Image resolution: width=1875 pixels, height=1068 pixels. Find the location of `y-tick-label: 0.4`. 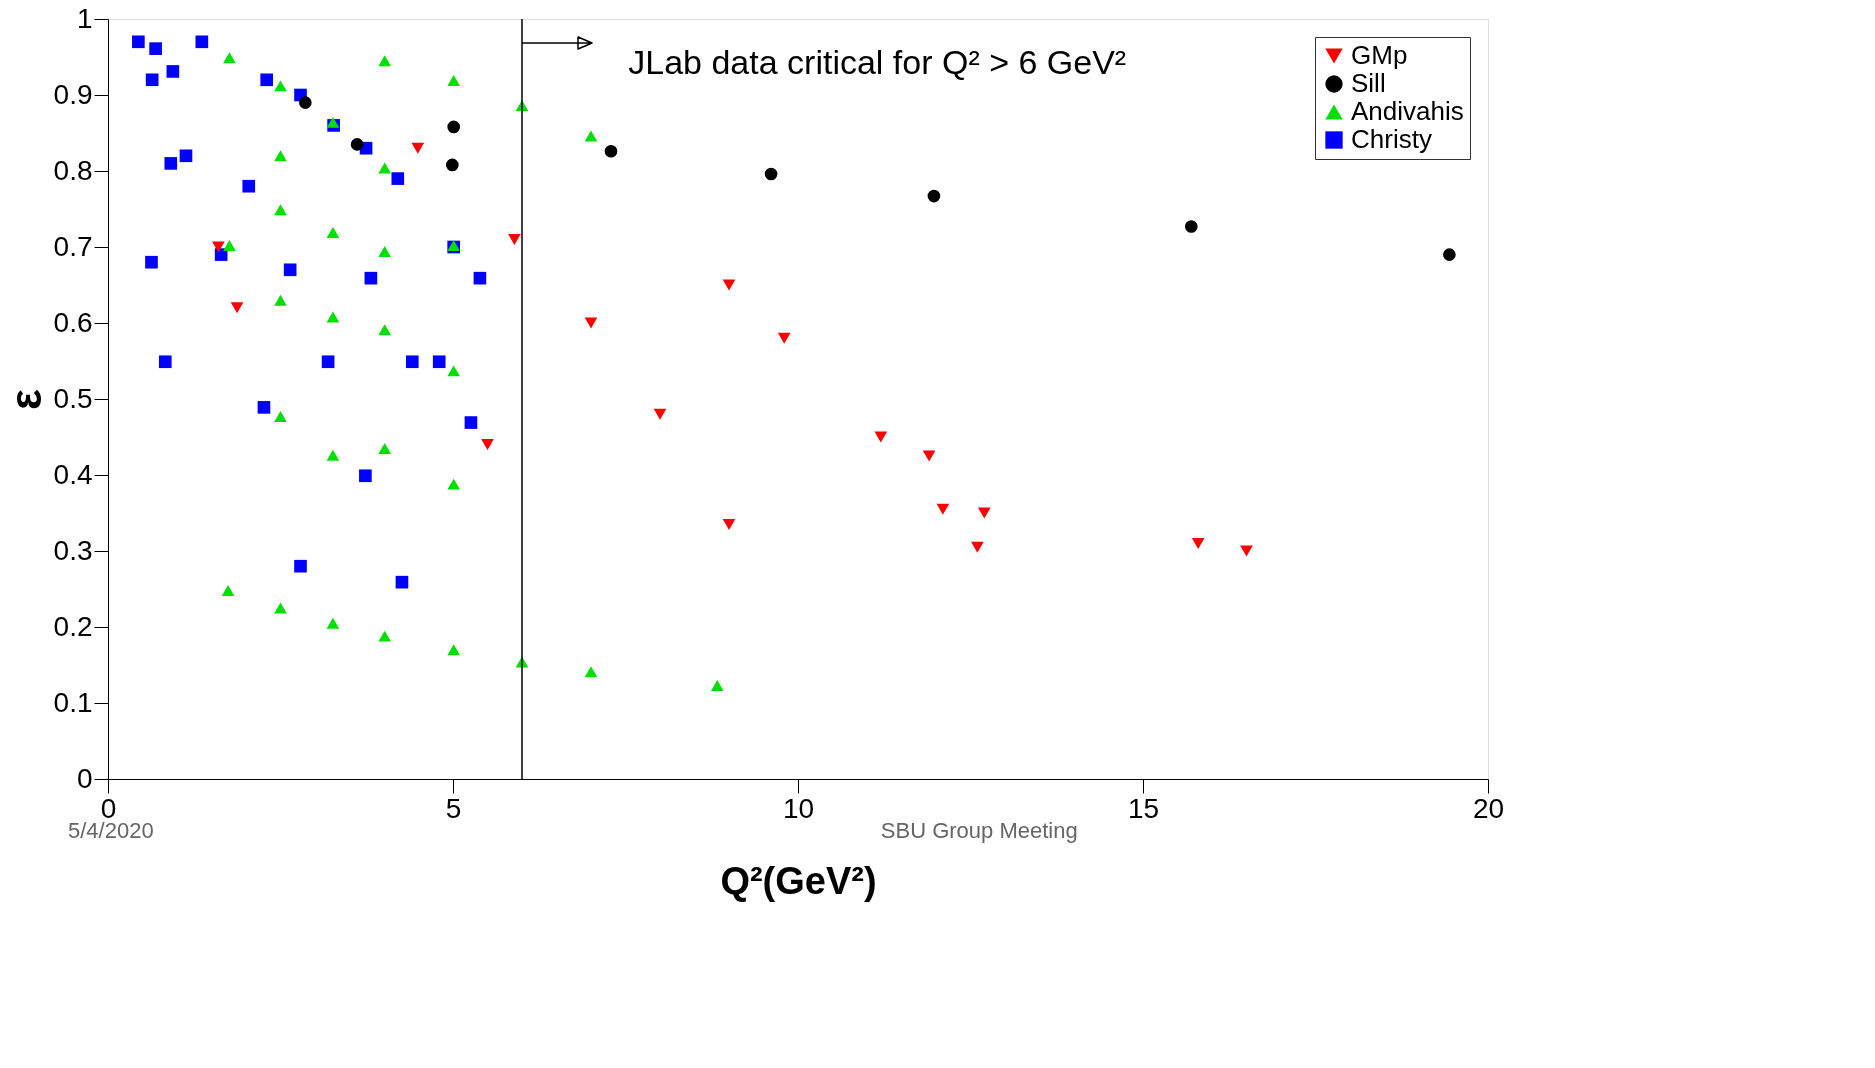

y-tick-label: 0.4 is located at coordinates (73, 474).